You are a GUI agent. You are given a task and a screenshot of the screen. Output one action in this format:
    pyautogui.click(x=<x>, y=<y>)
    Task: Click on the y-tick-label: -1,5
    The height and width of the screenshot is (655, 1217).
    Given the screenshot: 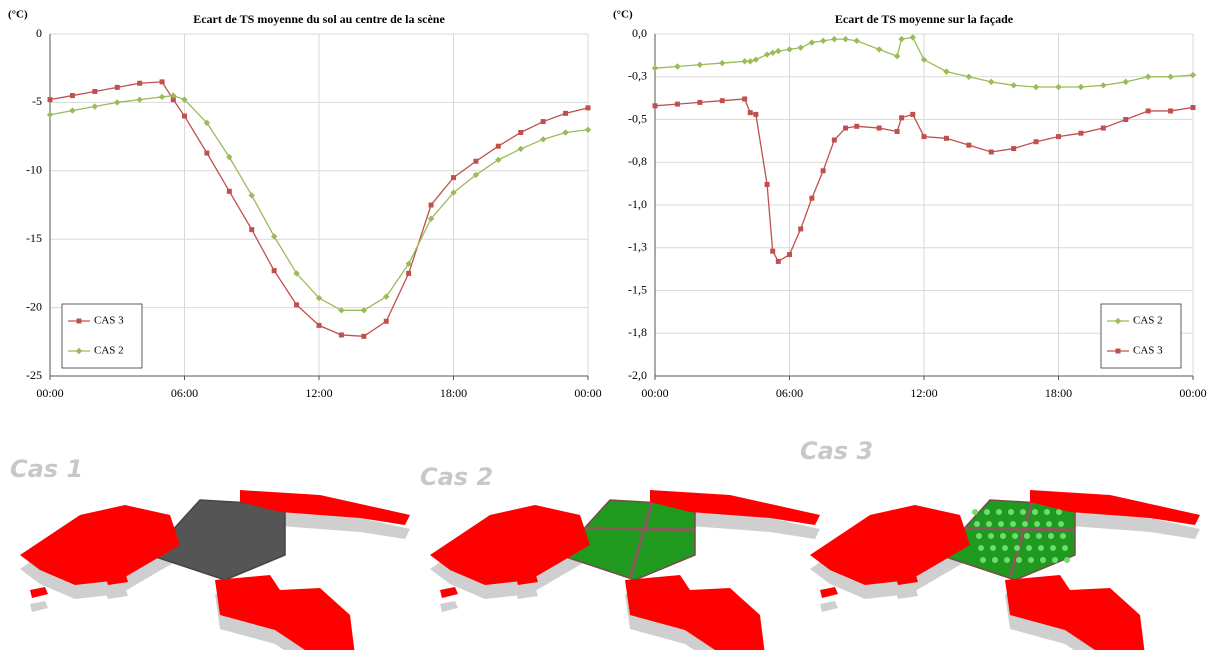 What is the action you would take?
    pyautogui.click(x=637, y=289)
    